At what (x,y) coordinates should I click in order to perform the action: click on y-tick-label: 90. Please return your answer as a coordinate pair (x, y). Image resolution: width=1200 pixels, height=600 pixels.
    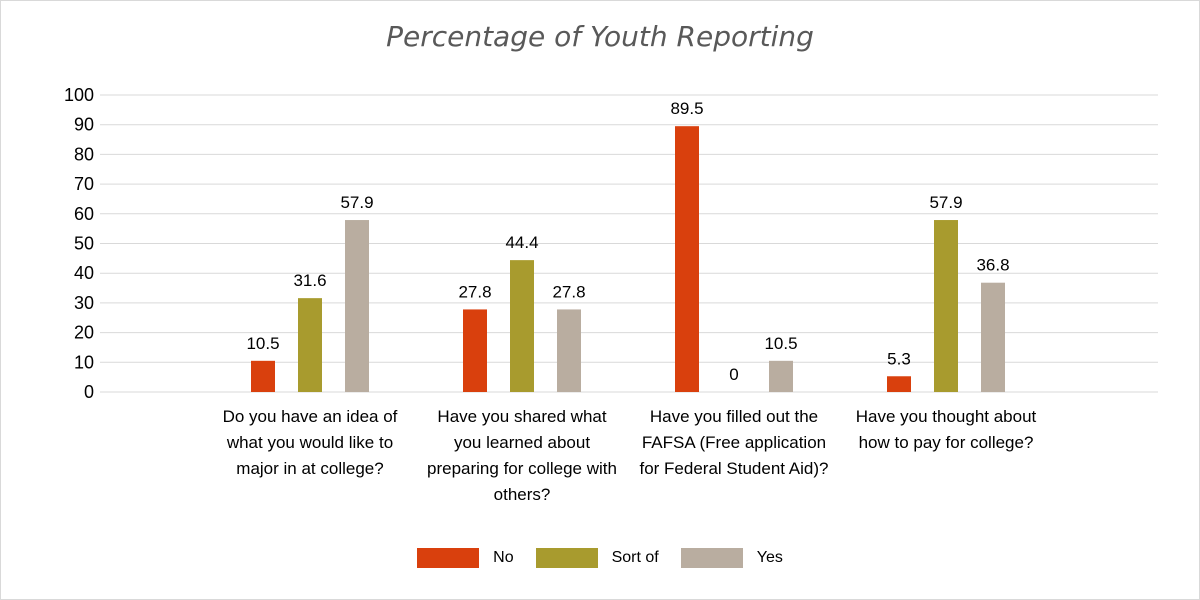
    Looking at the image, I should click on (84, 125).